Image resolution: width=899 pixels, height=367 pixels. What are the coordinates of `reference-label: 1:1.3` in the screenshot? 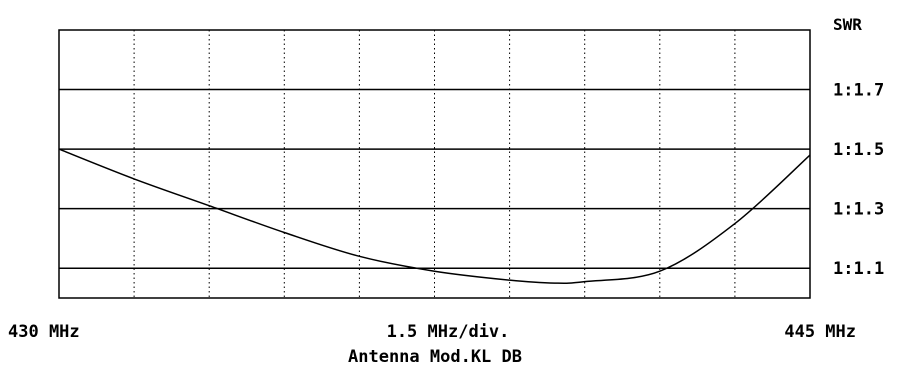 It's located at (858, 210).